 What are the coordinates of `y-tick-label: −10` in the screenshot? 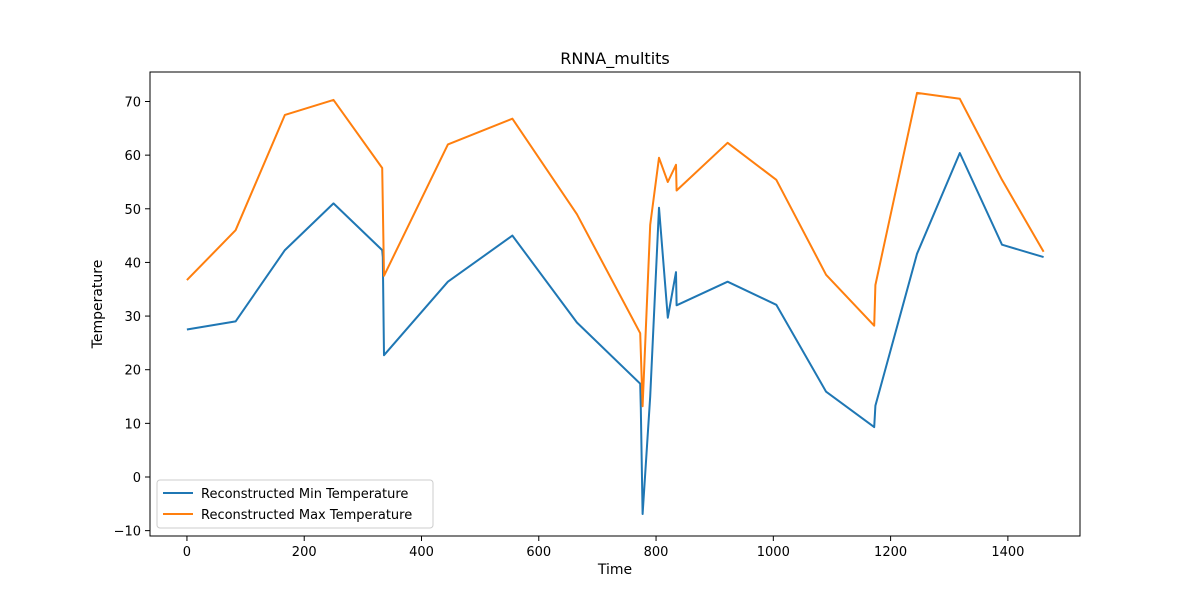 It's located at (127, 532).